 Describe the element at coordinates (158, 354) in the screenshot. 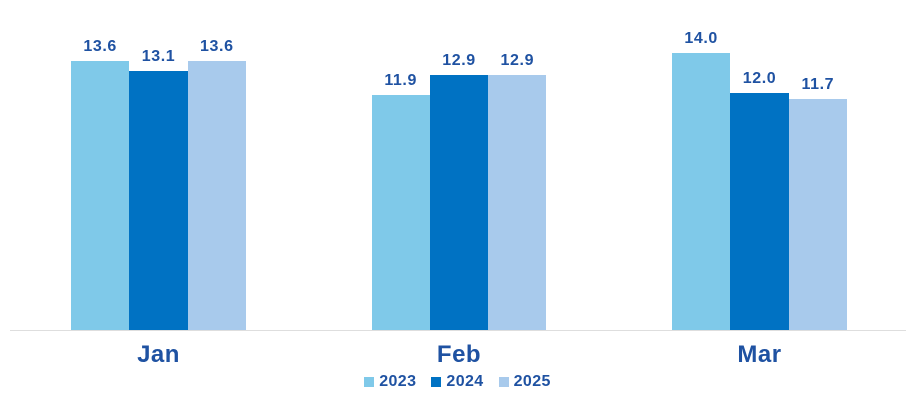

I see `x-axis-label-jan: Jan` at that location.